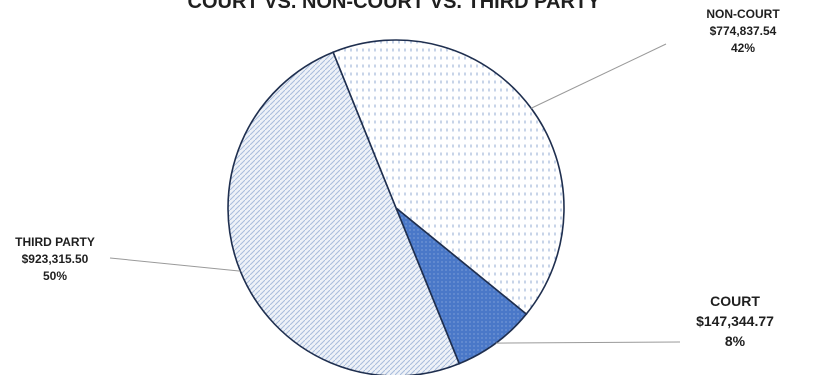 The image size is (815, 375). What do you see at coordinates (743, 14) in the screenshot?
I see `slice-label-name: NON-COURT` at bounding box center [743, 14].